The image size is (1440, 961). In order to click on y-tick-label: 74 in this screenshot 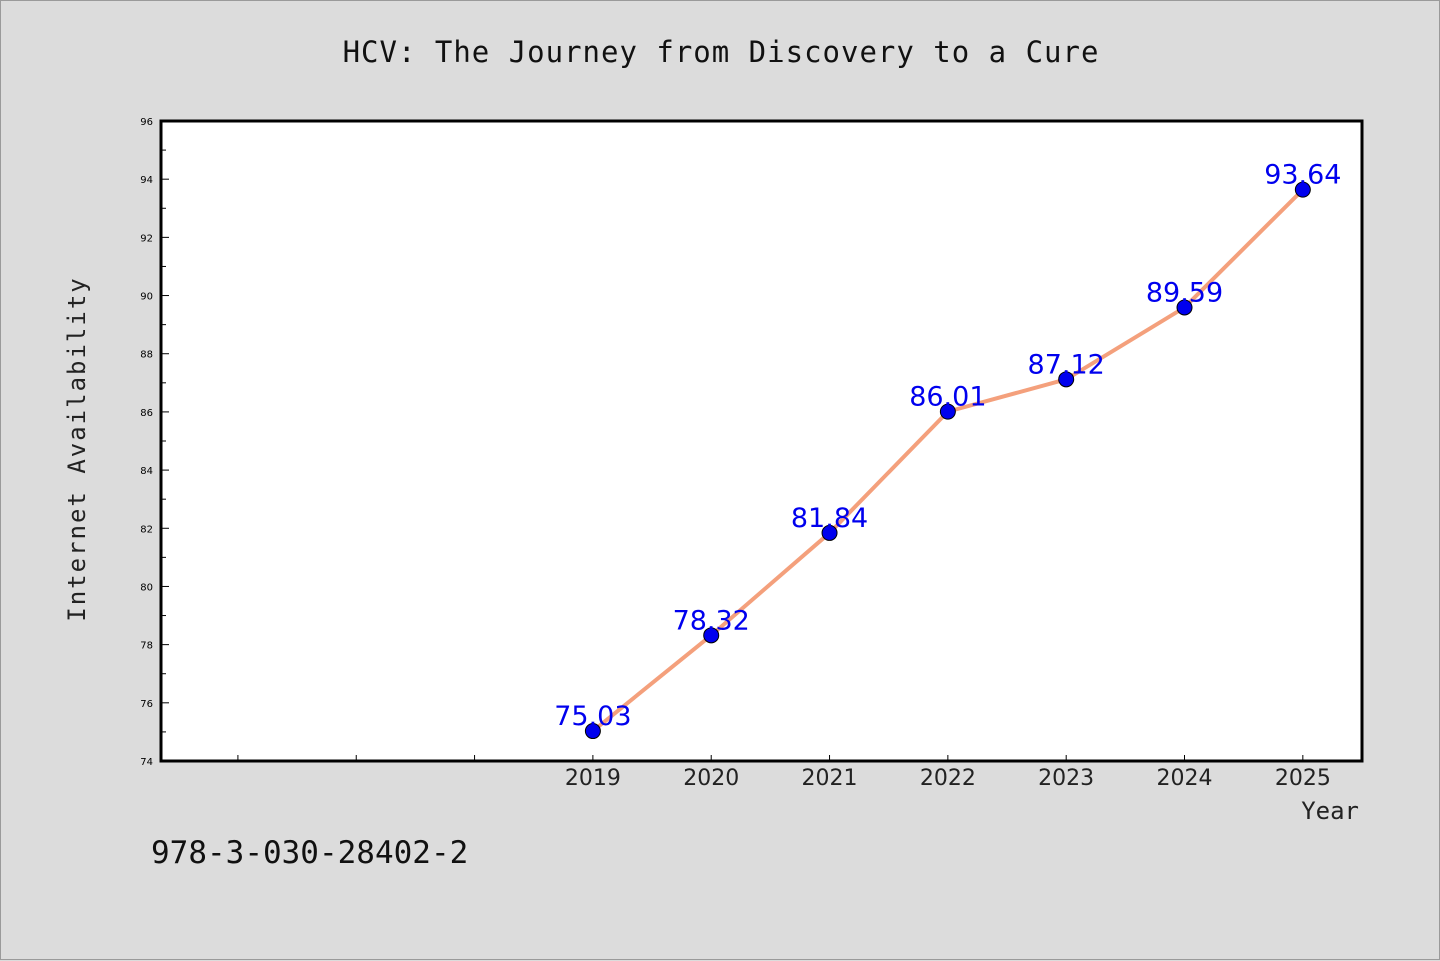, I will do `click(146, 762)`.